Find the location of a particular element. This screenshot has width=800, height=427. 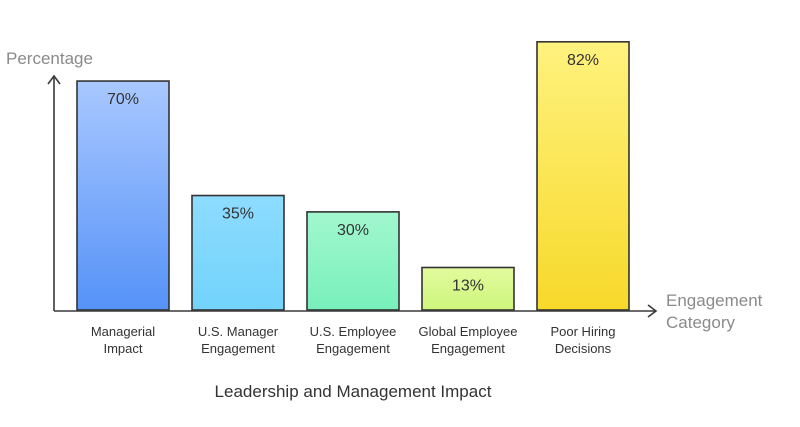

y-axis-title: Percentage is located at coordinates (49, 58).